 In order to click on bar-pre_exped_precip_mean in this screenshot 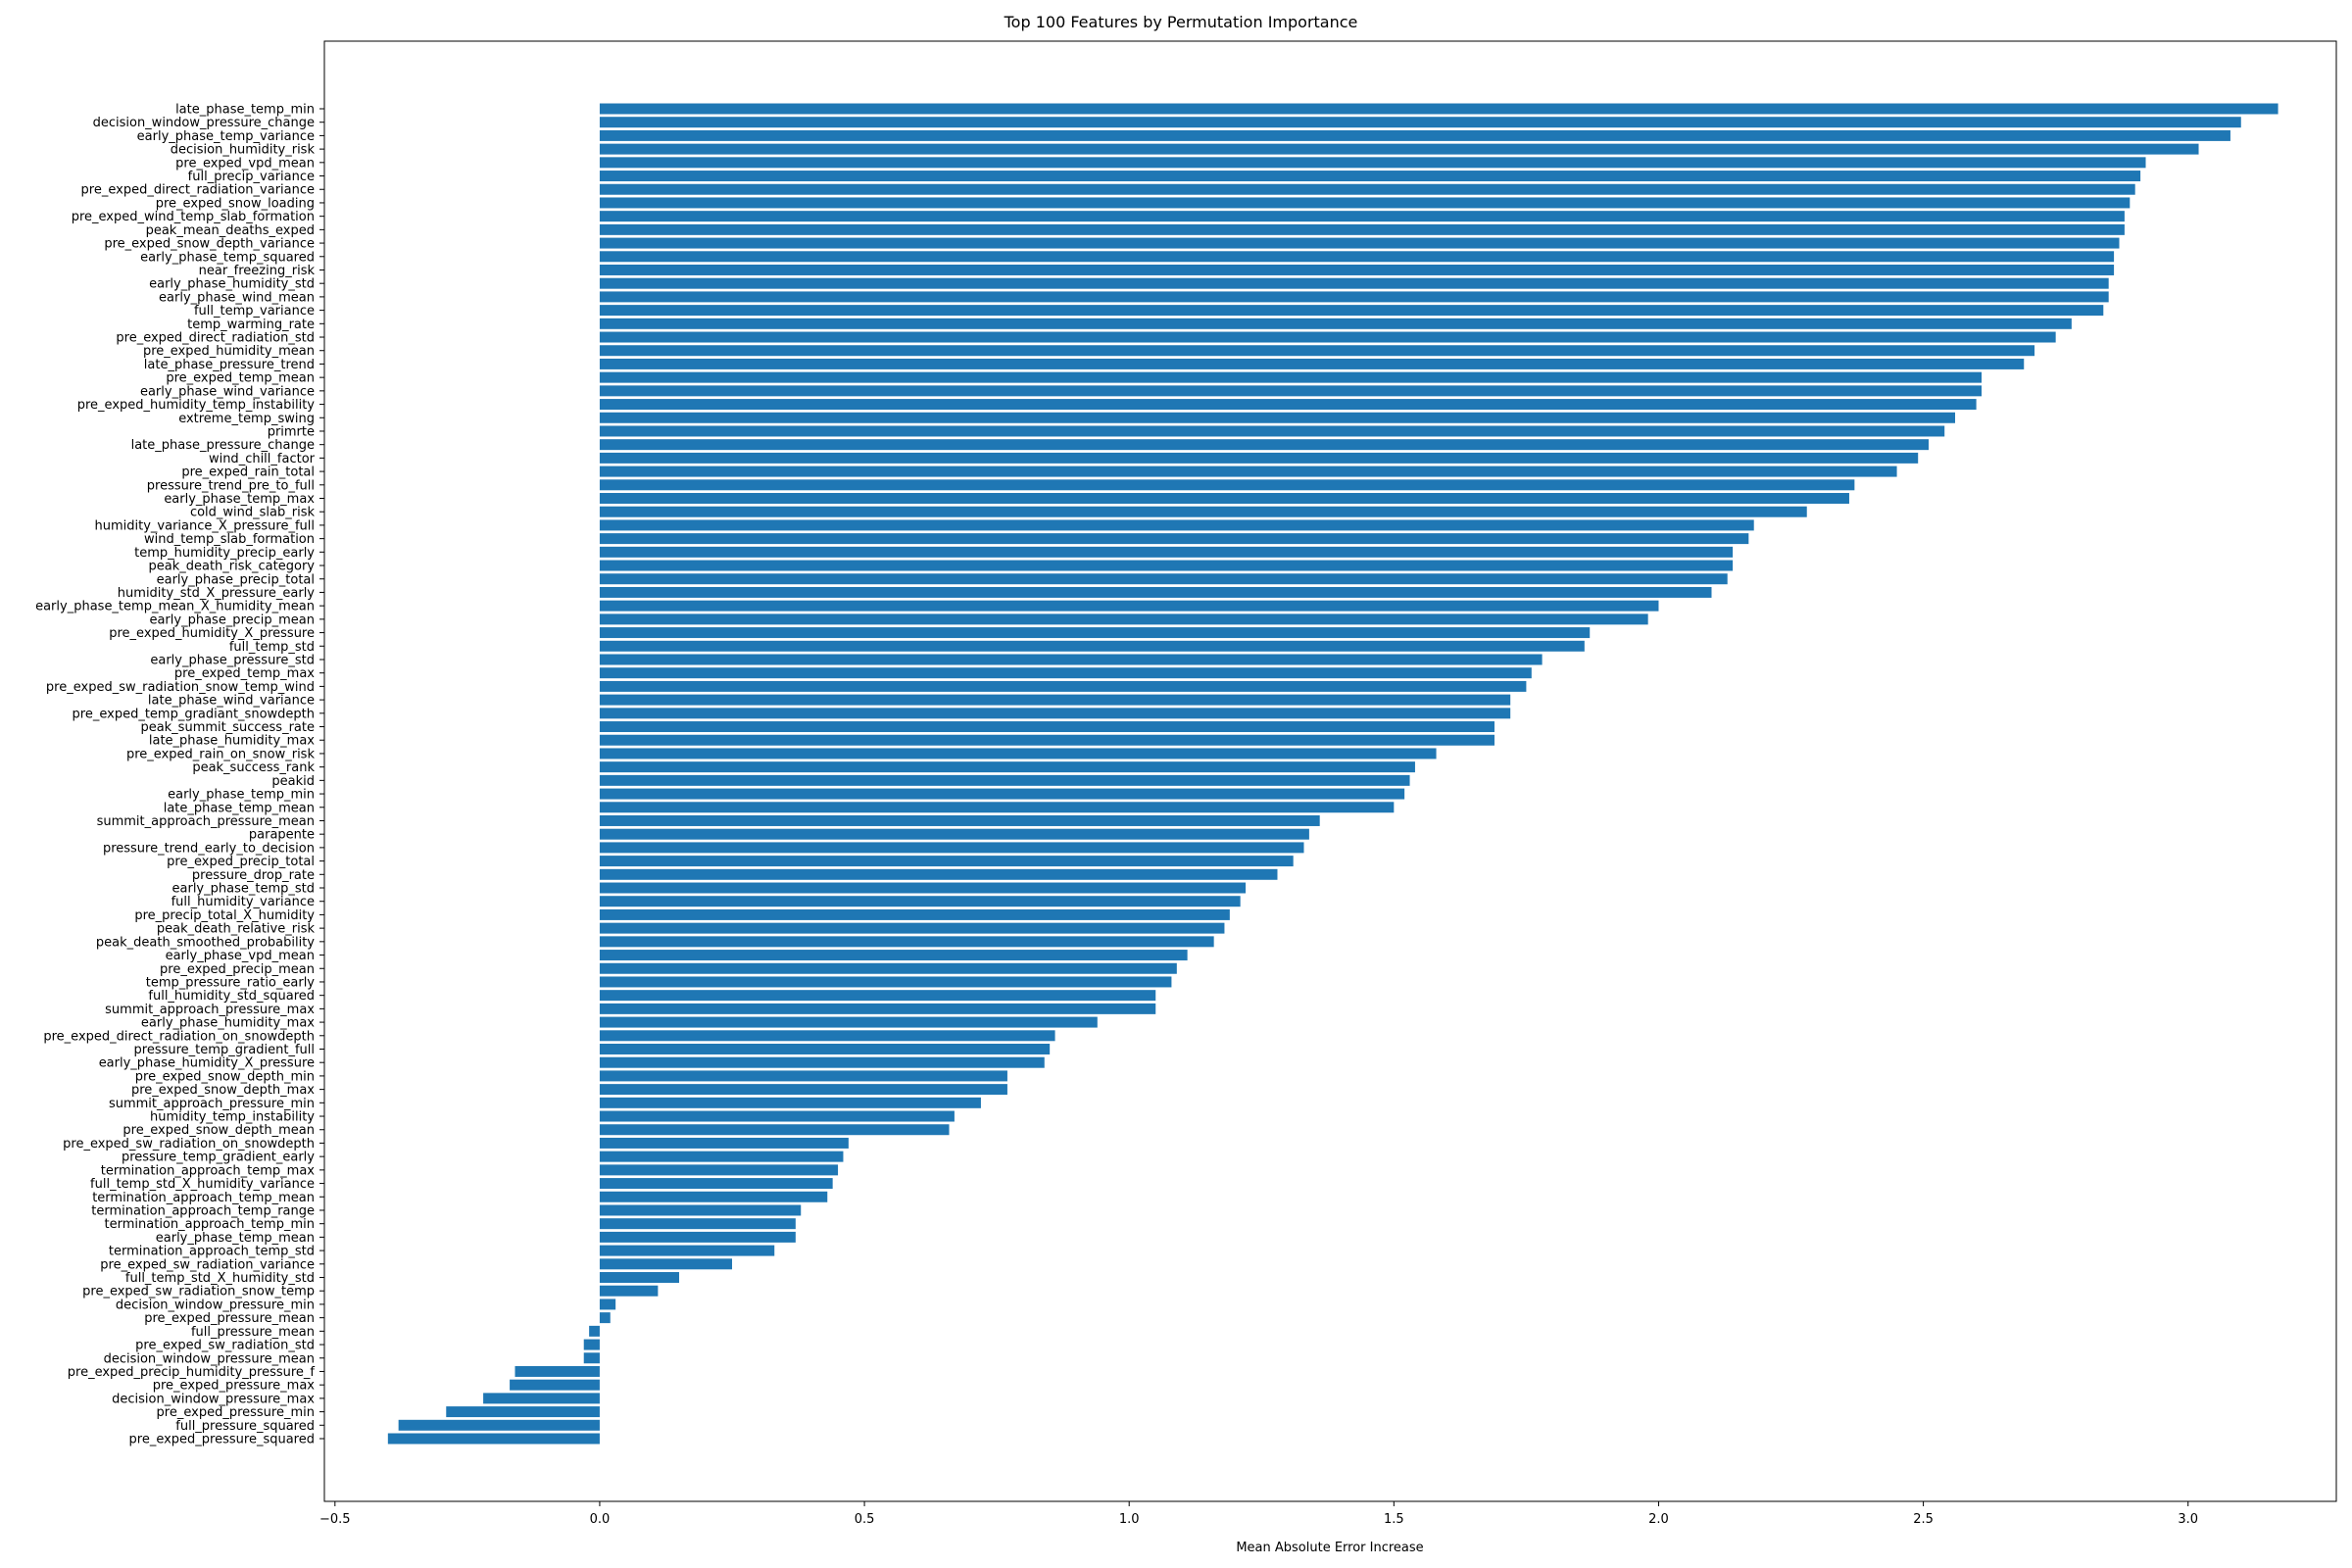, I will do `click(888, 968)`.